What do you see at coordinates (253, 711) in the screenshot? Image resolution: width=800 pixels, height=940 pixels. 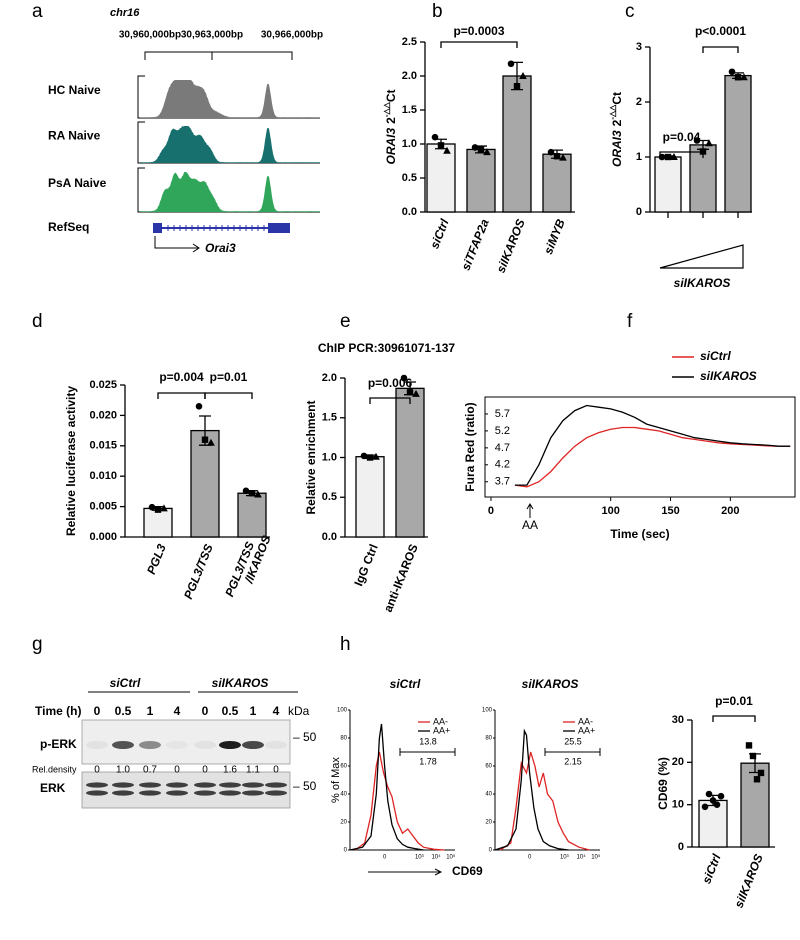 I see `time-point: 1` at bounding box center [253, 711].